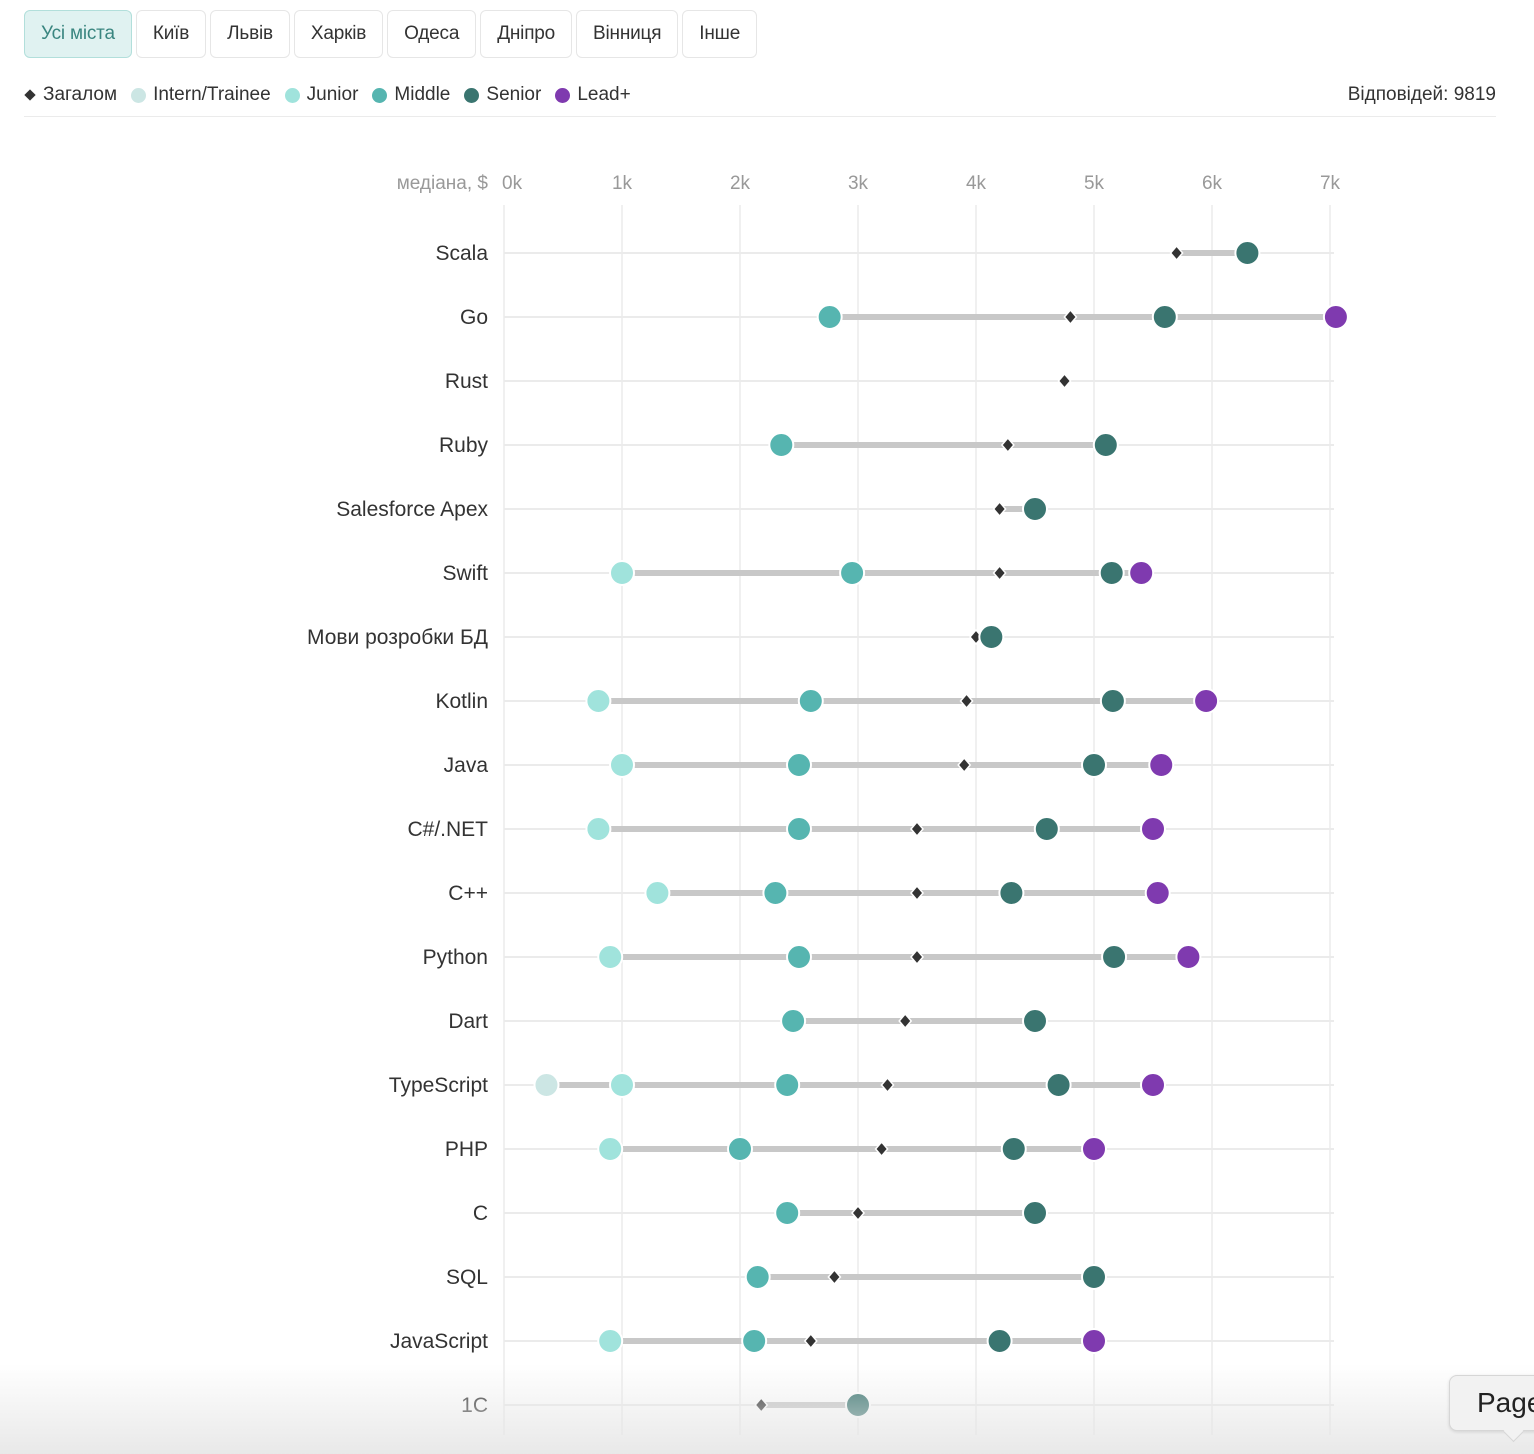 The height and width of the screenshot is (1454, 1534). I want to click on legend-label-overall: Загалом, so click(80, 94).